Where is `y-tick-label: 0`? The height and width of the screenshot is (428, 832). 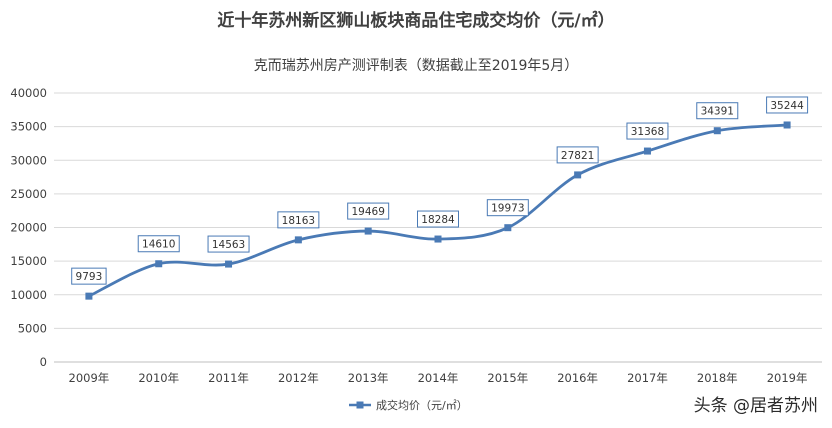 y-tick-label: 0 is located at coordinates (43, 362).